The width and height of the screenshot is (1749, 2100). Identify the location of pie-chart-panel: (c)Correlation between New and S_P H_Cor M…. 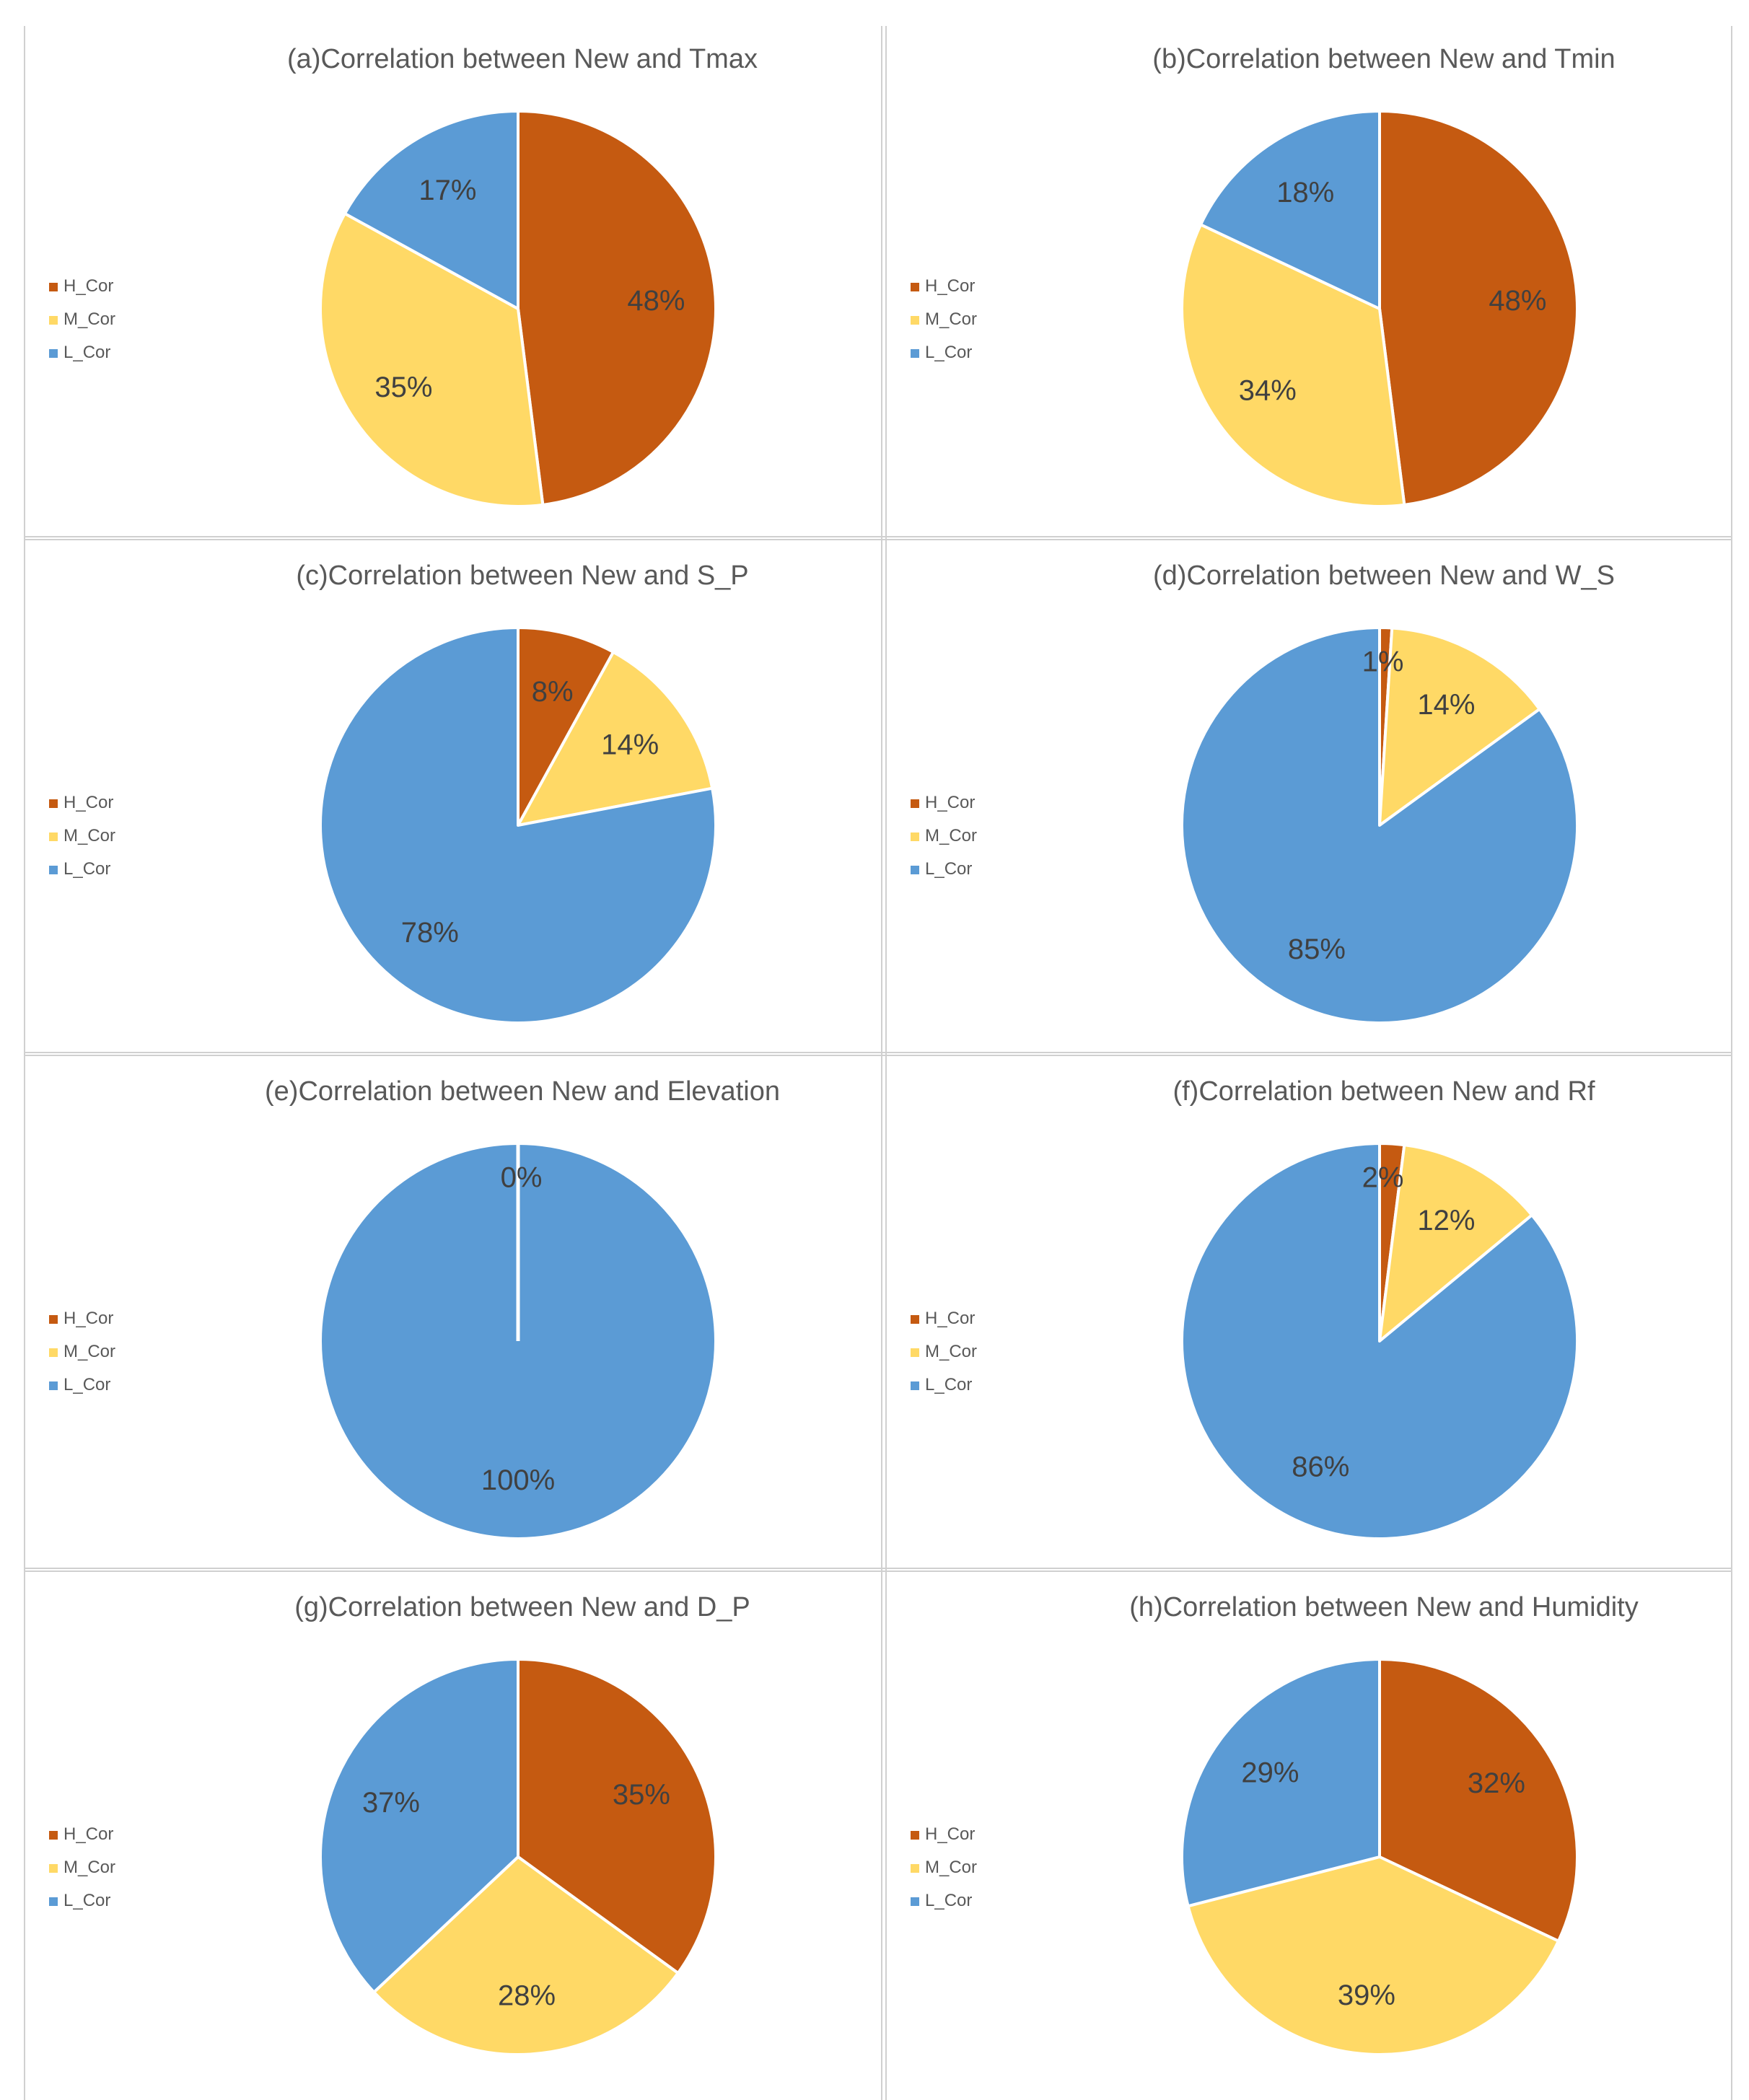
(445, 799).